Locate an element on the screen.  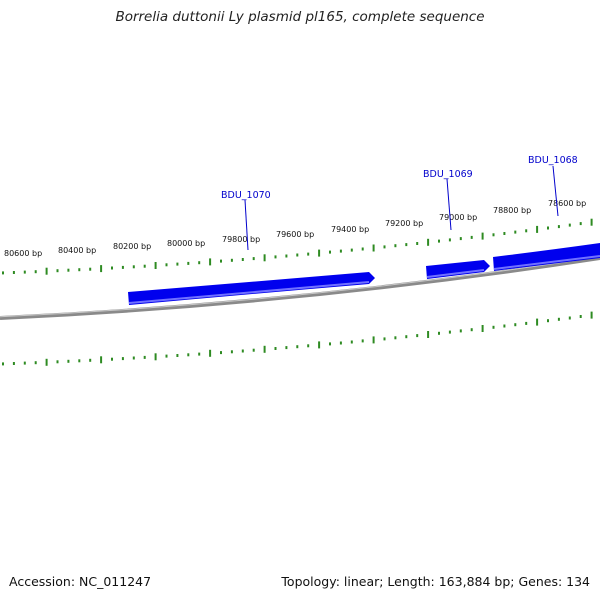
sequence-backbone is located at coordinates (300, 288).